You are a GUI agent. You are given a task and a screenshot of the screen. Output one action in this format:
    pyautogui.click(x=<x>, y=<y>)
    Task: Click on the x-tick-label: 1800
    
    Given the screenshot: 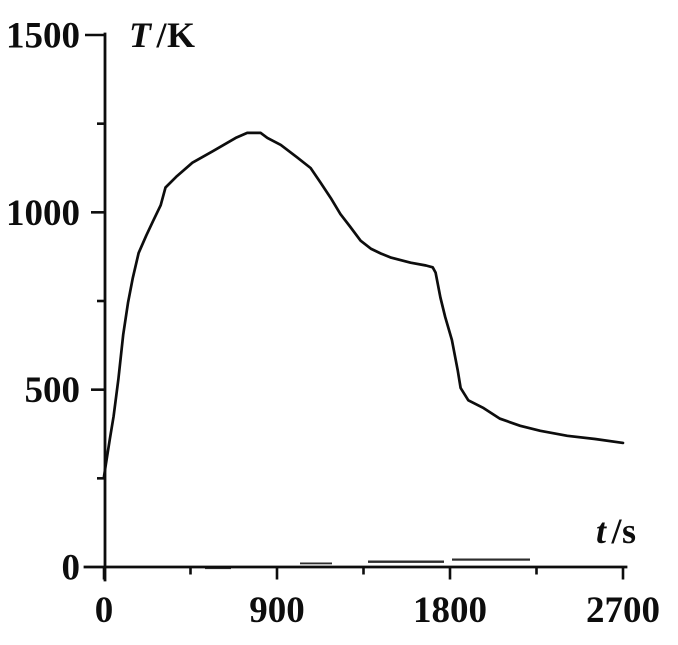 What is the action you would take?
    pyautogui.click(x=450, y=610)
    